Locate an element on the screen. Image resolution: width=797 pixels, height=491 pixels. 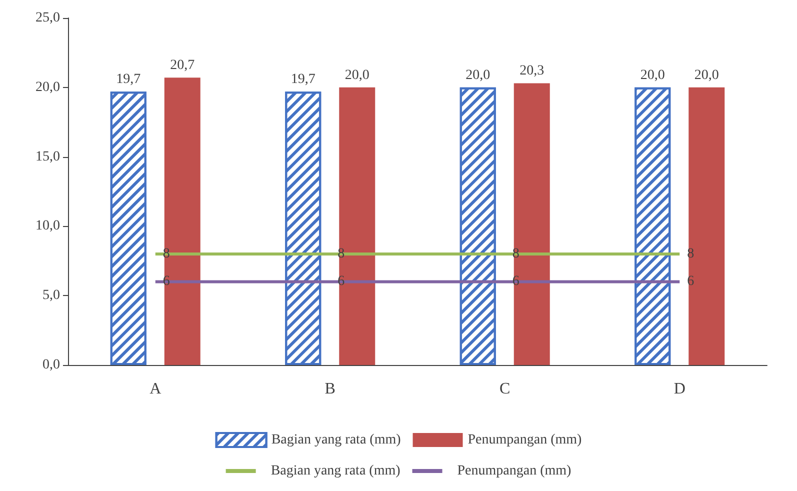
x-tick-label: B is located at coordinates (330, 389).